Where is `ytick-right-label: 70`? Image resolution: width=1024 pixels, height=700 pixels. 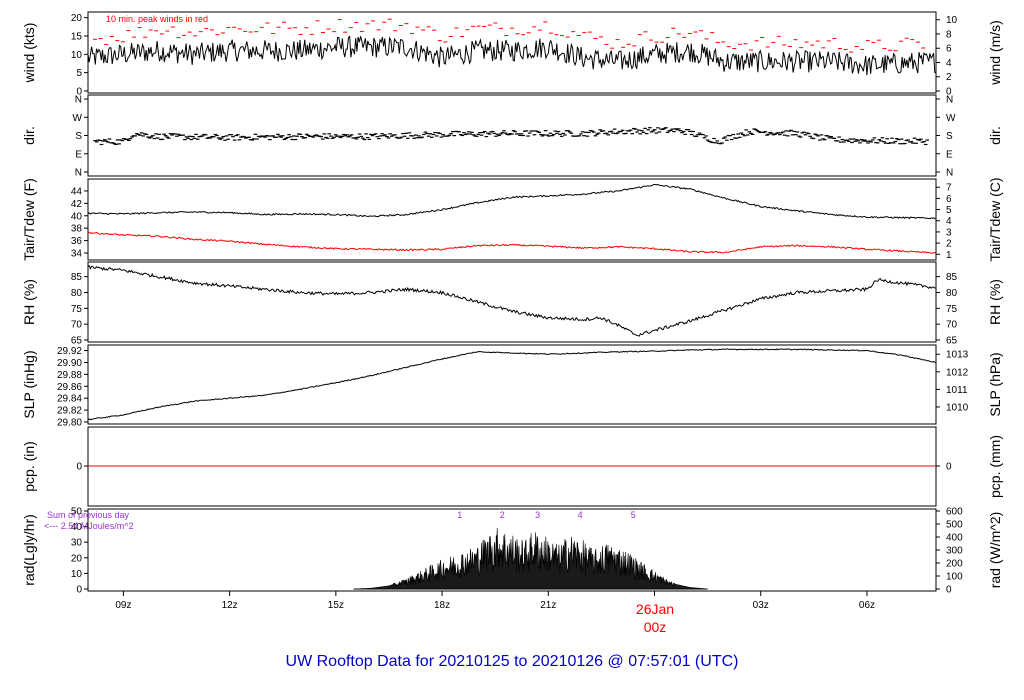 ytick-right-label: 70 is located at coordinates (952, 325).